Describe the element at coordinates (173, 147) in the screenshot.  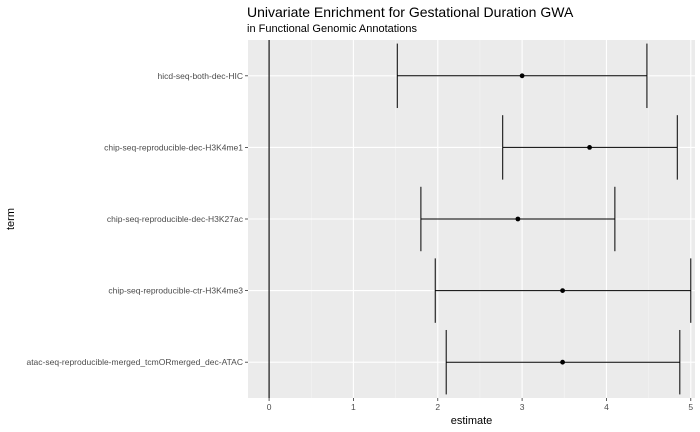
I see `y-tick-label: chip-seq-reproducible-dec-H3K4me1` at that location.